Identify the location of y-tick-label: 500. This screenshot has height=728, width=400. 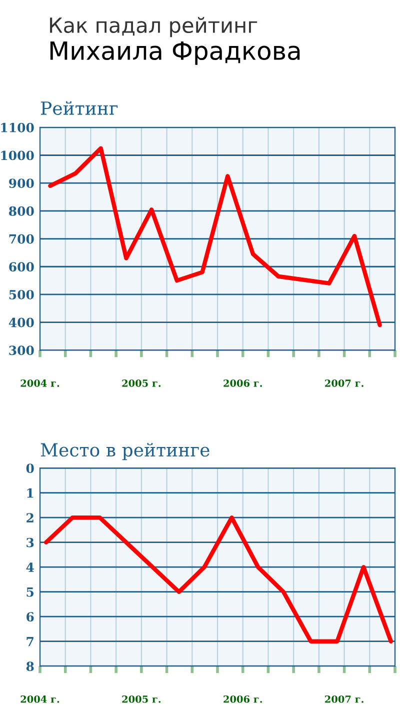
(21, 295).